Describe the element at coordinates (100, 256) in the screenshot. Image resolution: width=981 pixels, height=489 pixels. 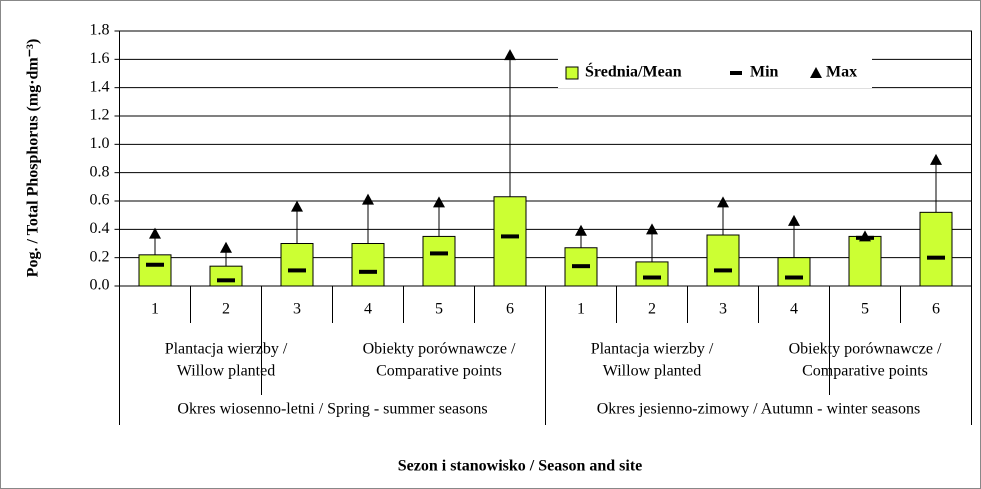
I see `y-tick-label: 0.2` at that location.